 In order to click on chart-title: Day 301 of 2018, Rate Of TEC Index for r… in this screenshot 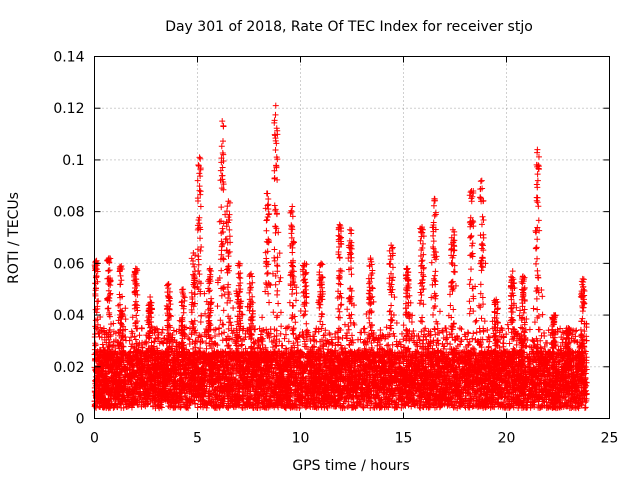, I will do `click(349, 27)`.